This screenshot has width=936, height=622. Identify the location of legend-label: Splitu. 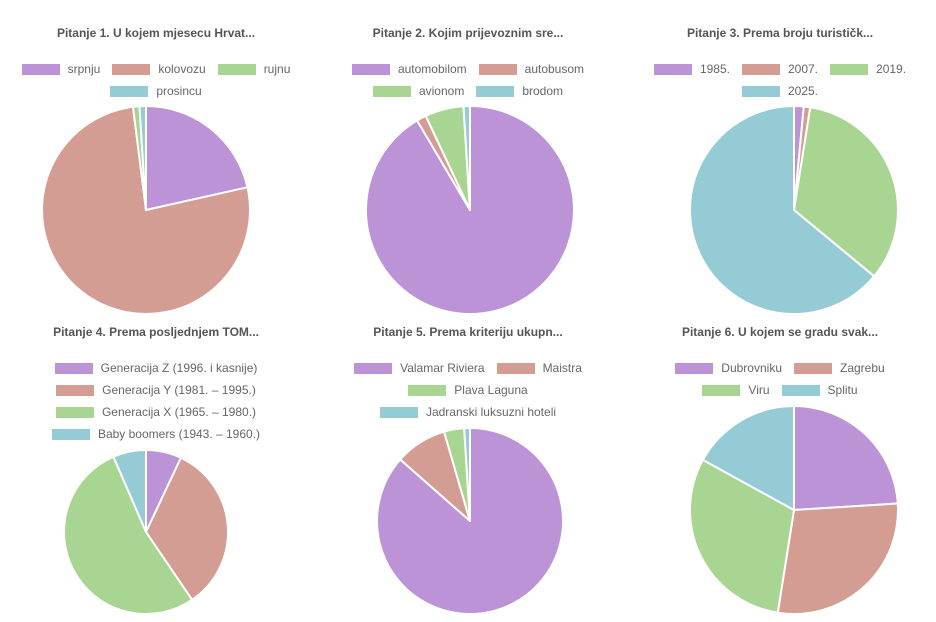
(842, 390).